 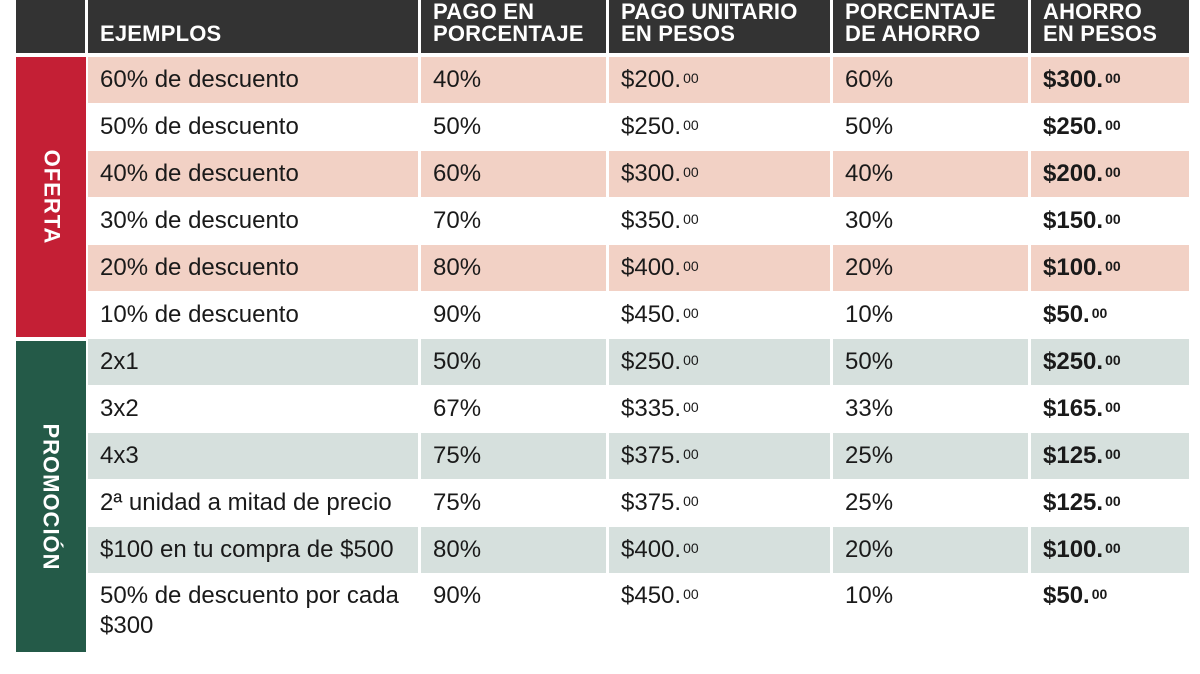 I want to click on cell-ejemplo: 4x3, so click(x=254, y=456).